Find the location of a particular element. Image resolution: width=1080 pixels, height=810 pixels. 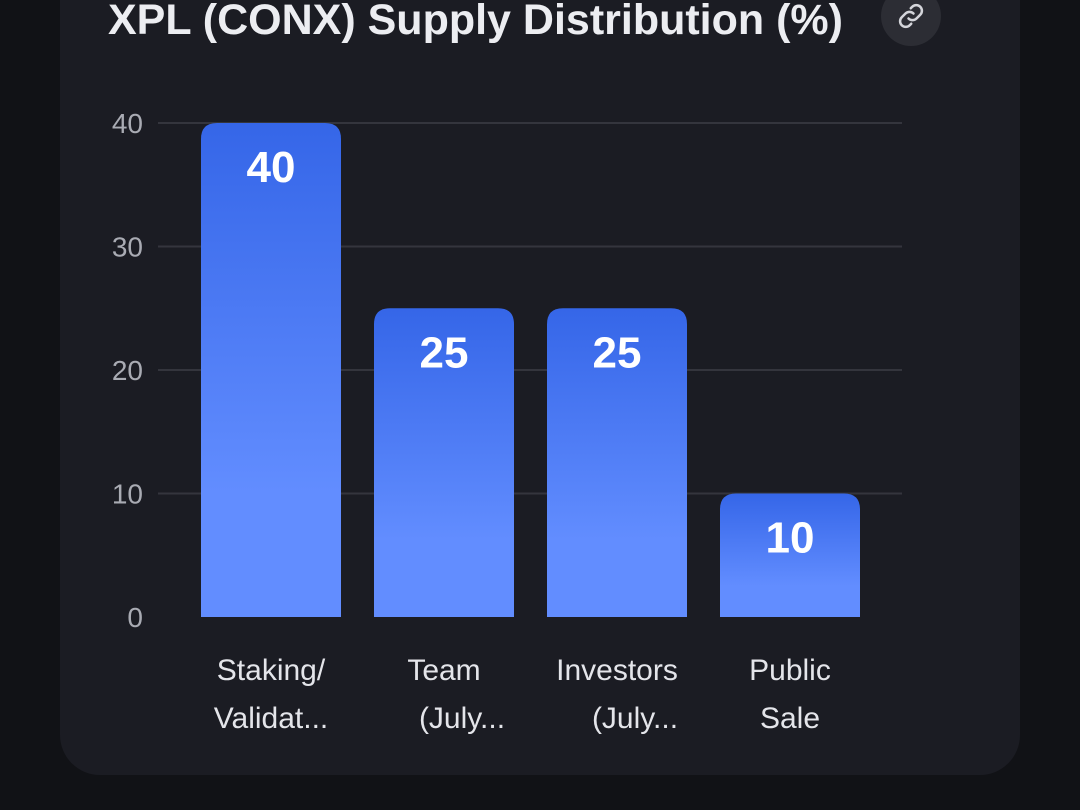

link-icon is located at coordinates (911, 16).